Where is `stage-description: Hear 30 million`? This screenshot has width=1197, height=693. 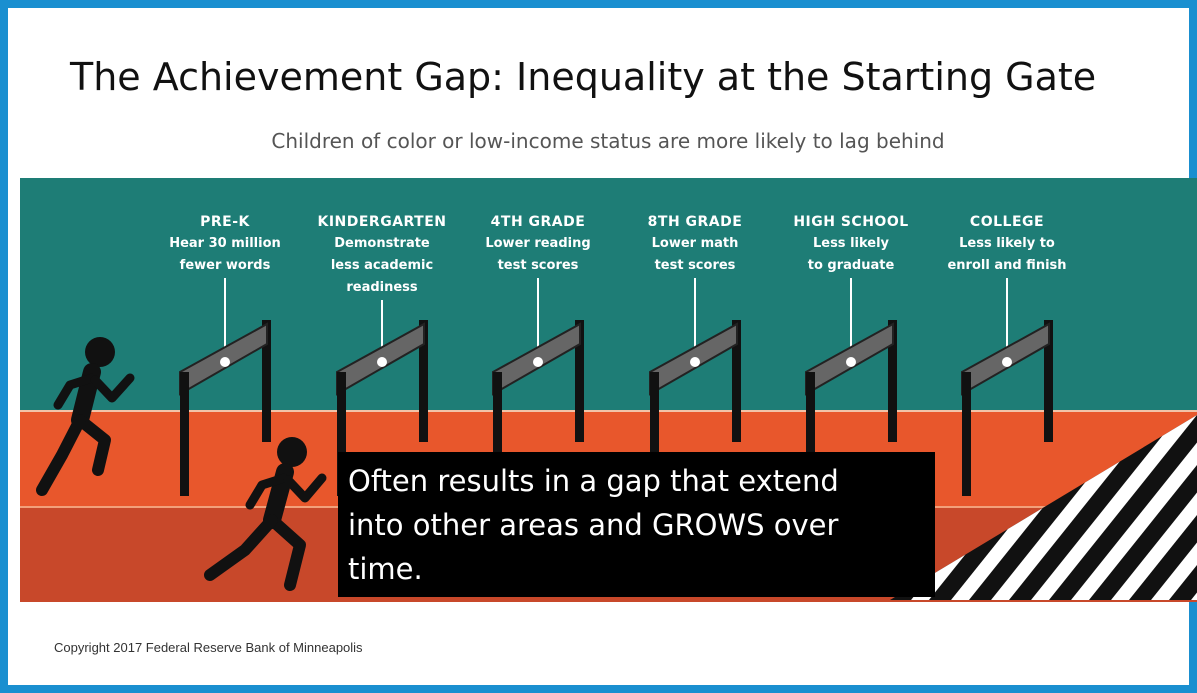
stage-description: Hear 30 million is located at coordinates (225, 243).